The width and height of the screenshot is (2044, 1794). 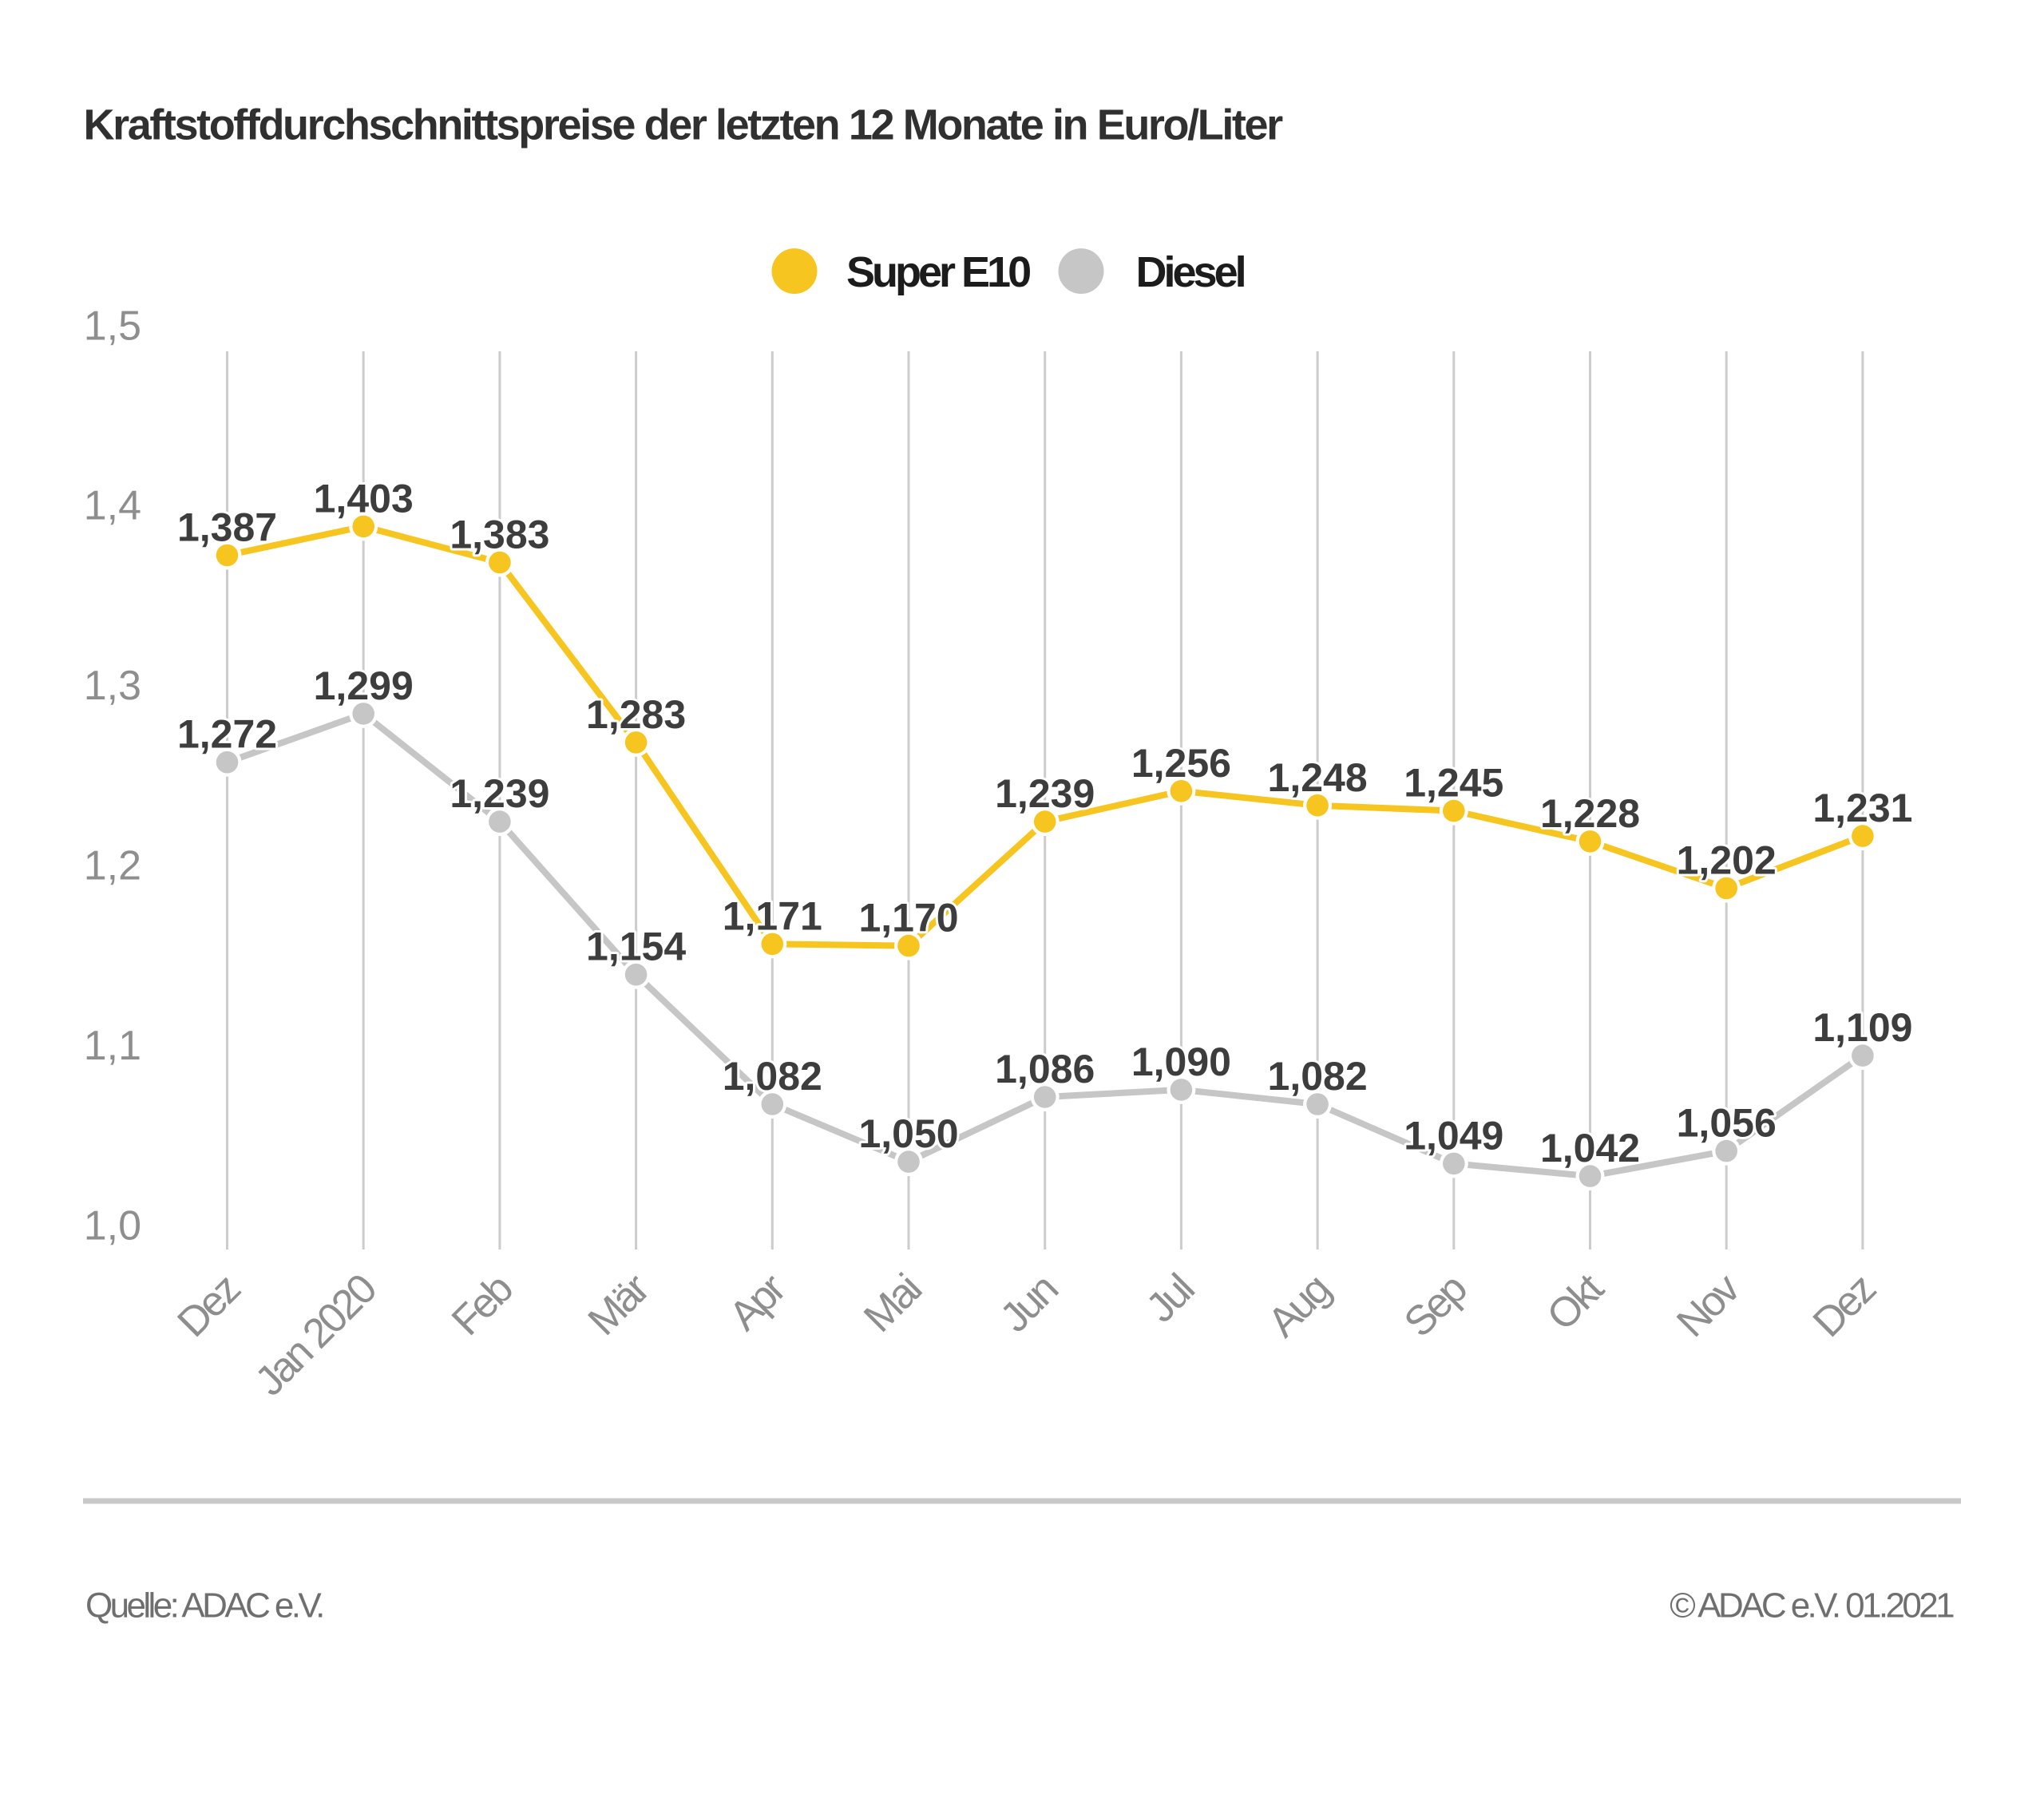 I want to click on svg-text: Aug, so click(x=1298, y=1306).